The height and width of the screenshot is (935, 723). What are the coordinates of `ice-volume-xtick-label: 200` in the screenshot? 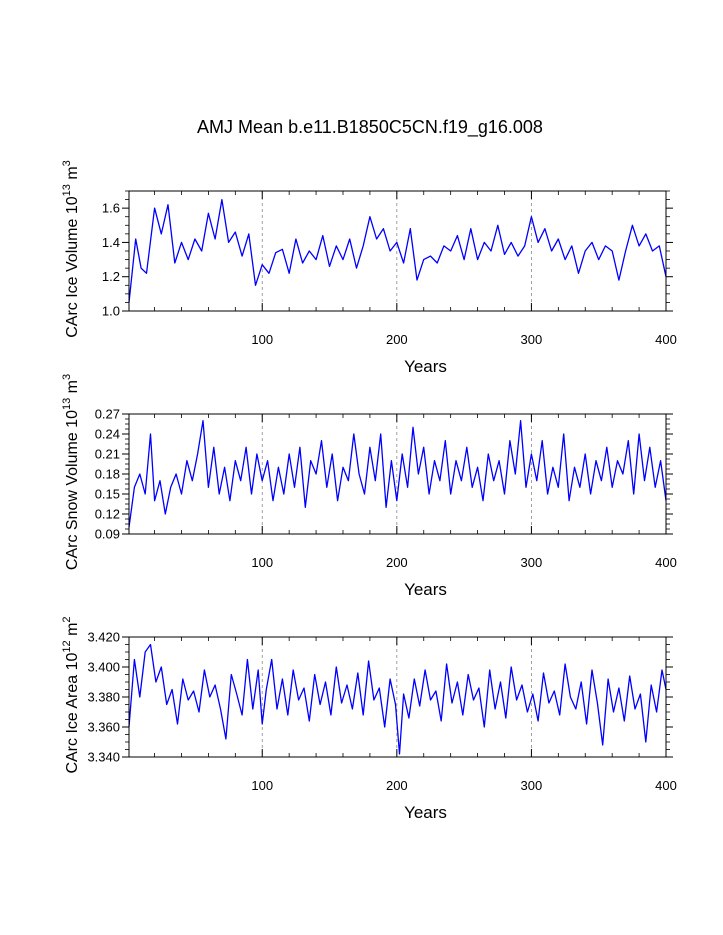 It's located at (397, 339).